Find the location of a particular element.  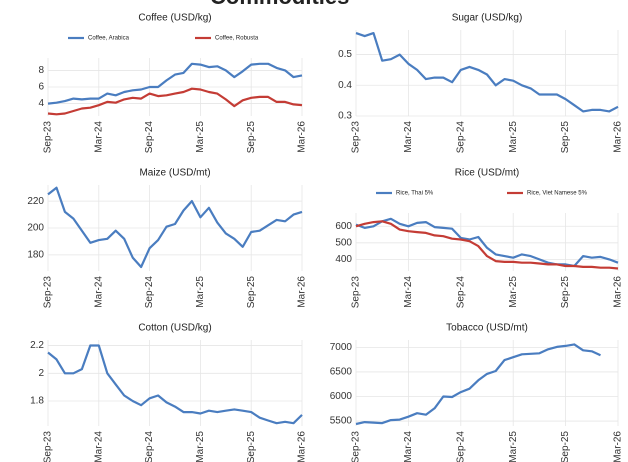

legend-label: Coffee, Robusta is located at coordinates (237, 39).